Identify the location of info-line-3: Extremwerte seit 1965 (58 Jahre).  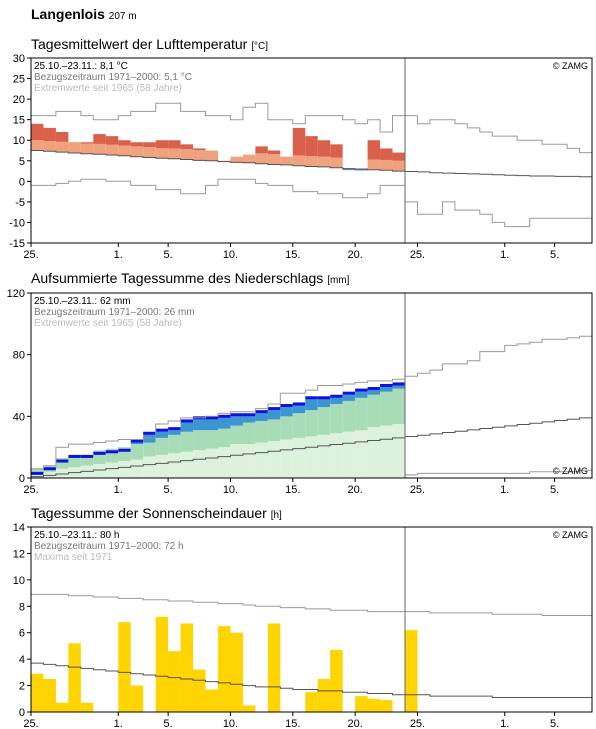
(108, 88).